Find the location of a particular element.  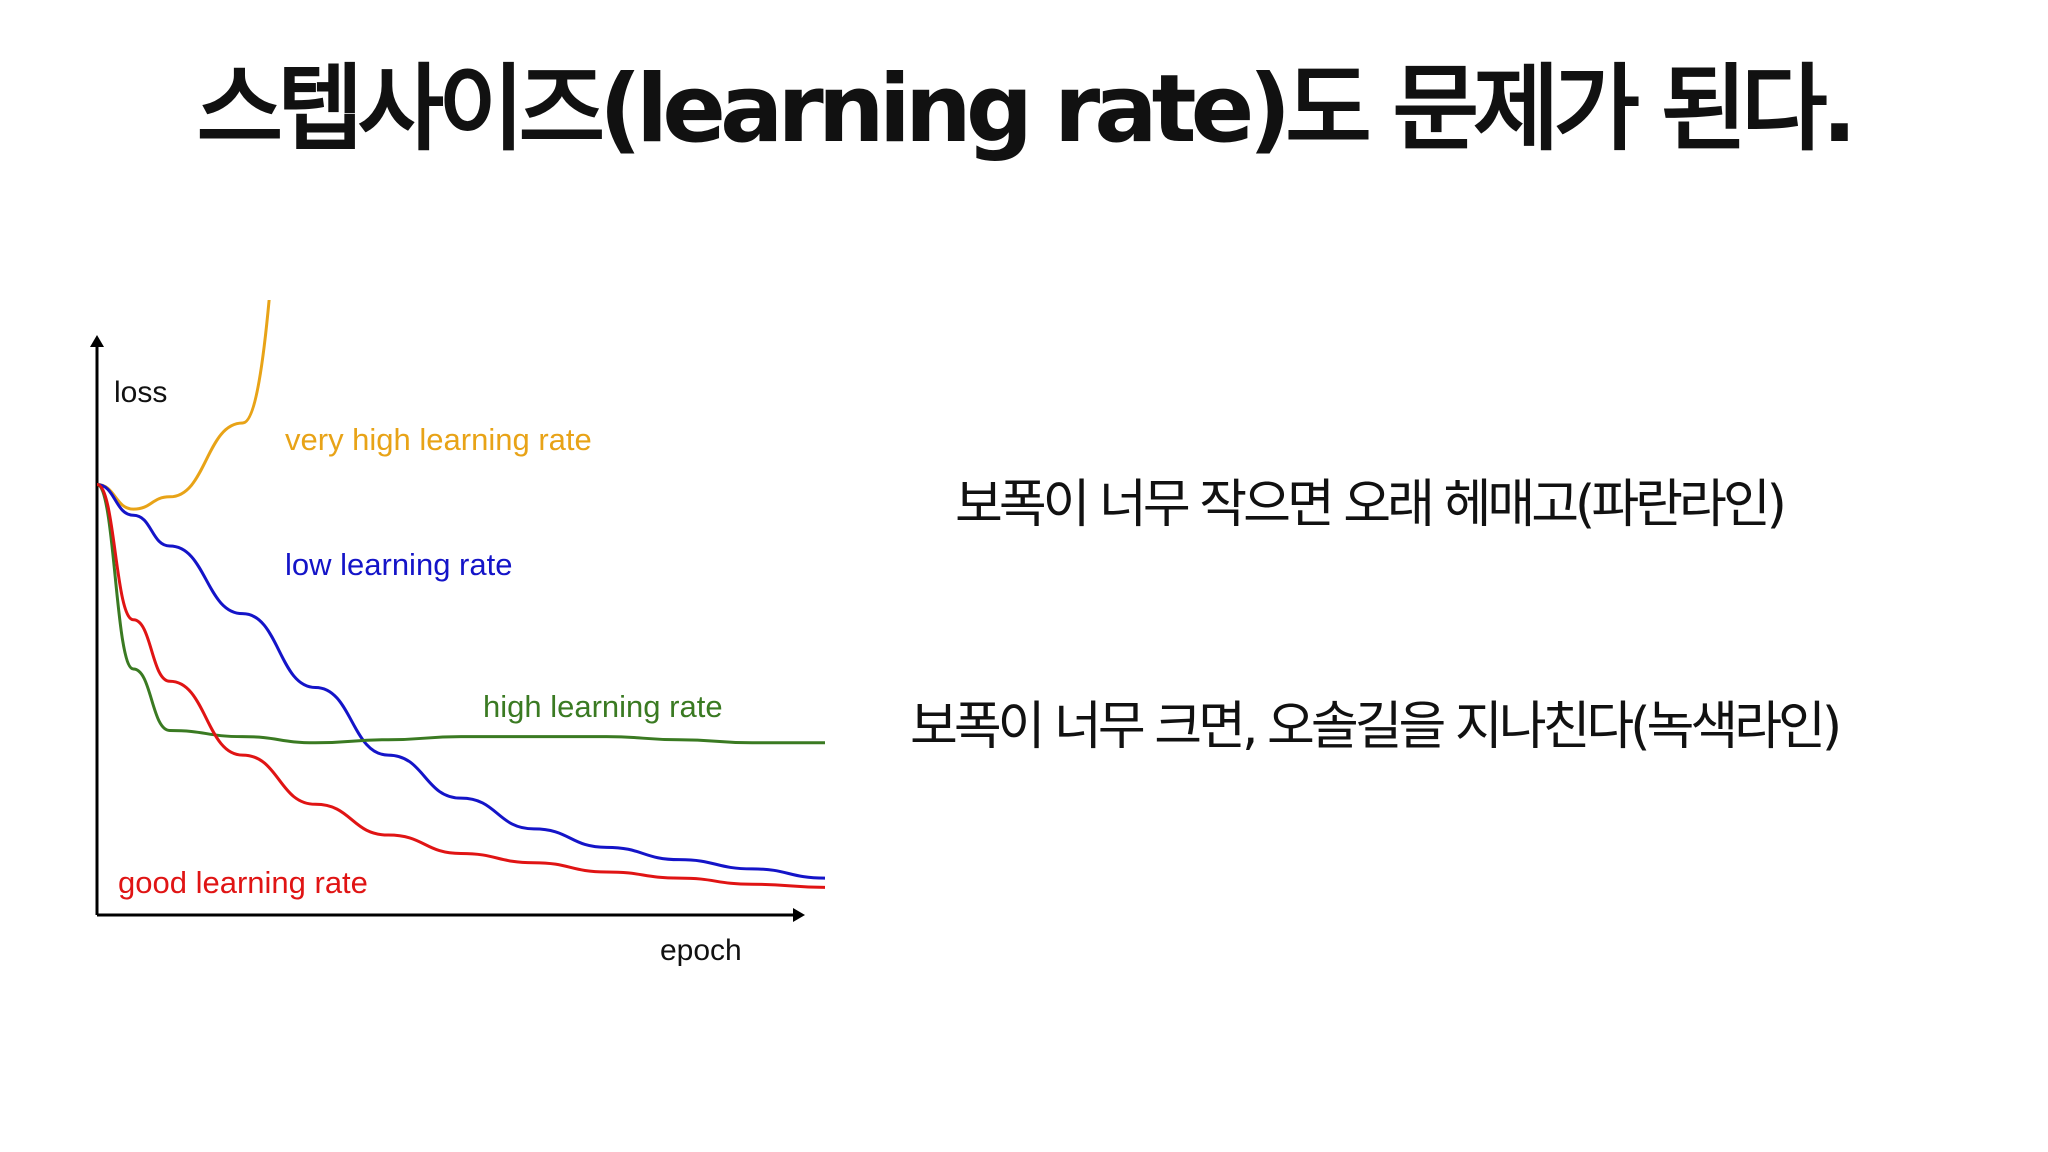

x-axis-arrow-icon is located at coordinates (799, 915).